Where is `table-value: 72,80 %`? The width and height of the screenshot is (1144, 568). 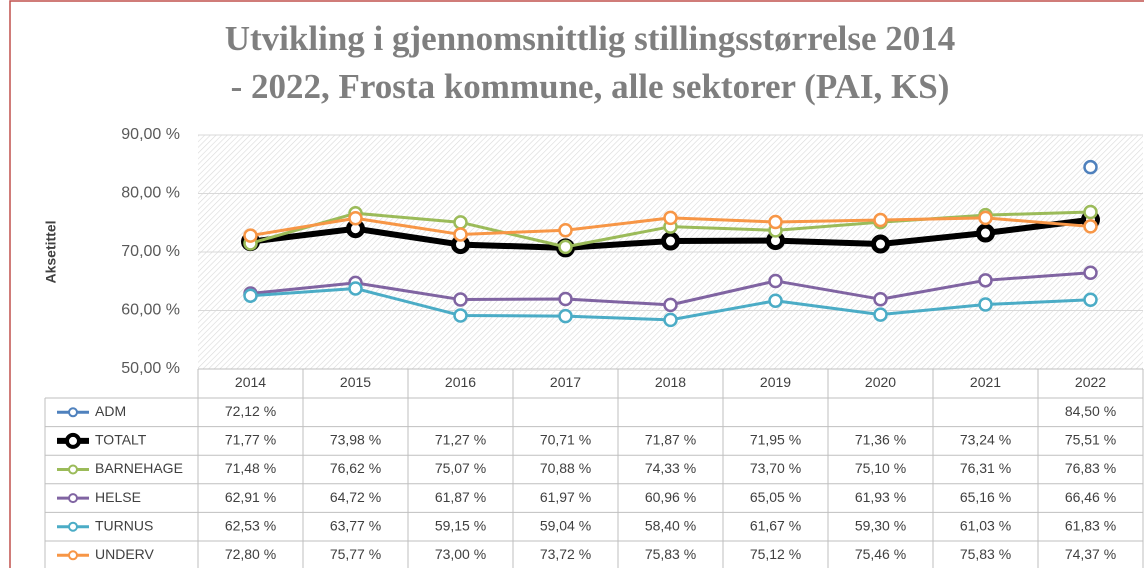
table-value: 72,80 % is located at coordinates (250, 554).